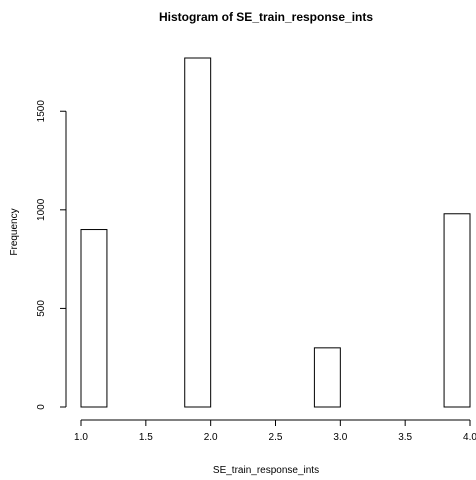 This screenshot has width=476, height=480. I want to click on y-axis: 0 500 1000 1500, so click(51, 255).